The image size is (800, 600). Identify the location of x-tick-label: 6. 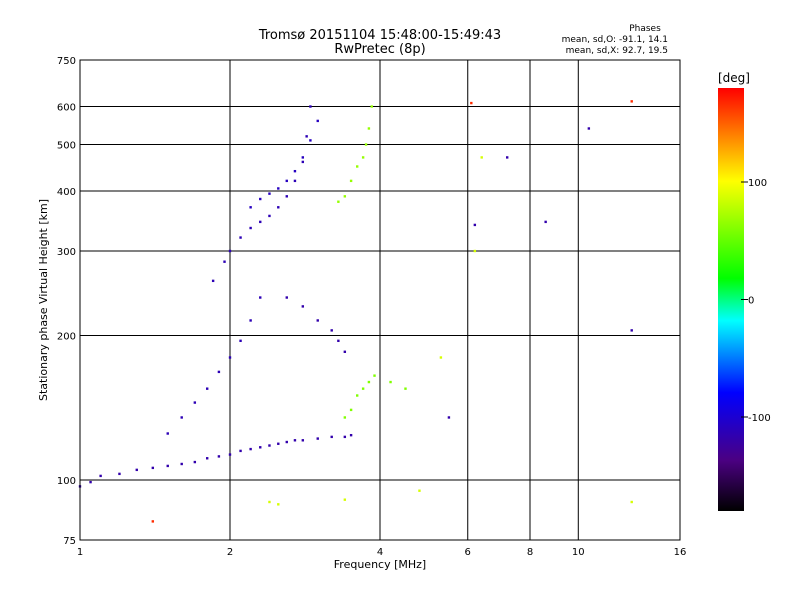
(468, 552).